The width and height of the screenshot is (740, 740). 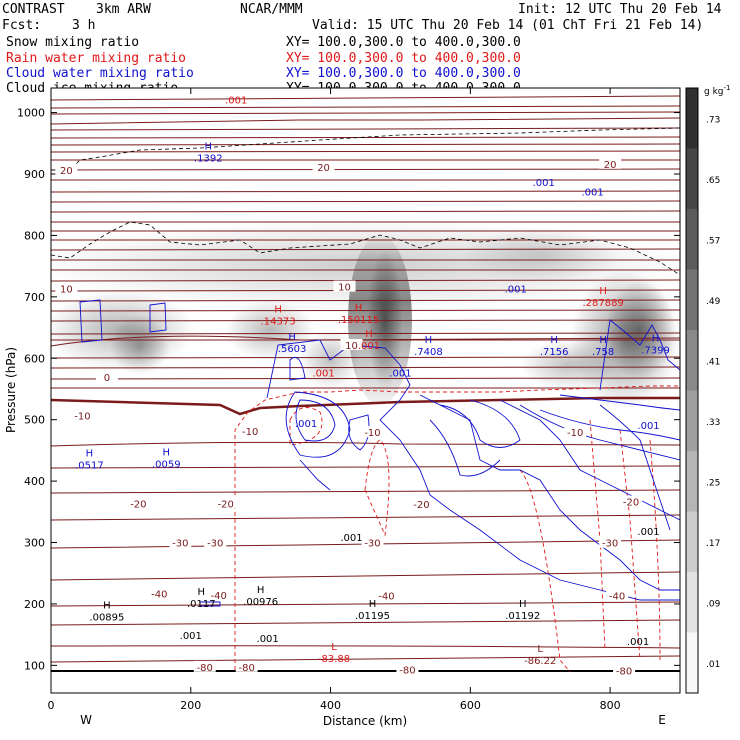 I want to click on isotherm-label: 20, so click(x=66, y=170).